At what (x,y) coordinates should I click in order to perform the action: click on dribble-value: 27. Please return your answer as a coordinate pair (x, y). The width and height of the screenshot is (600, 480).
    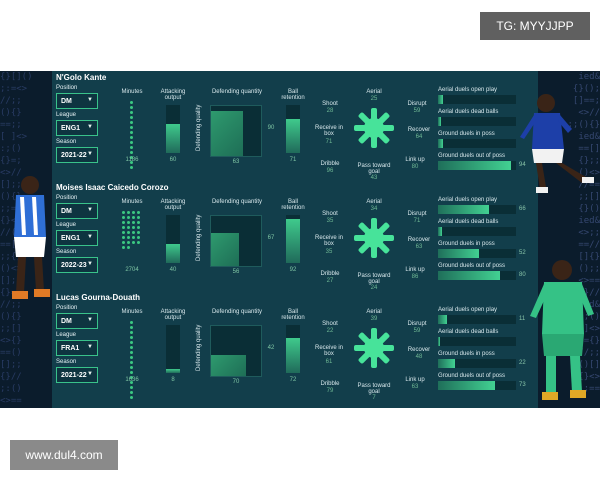
    Looking at the image, I should click on (330, 281).